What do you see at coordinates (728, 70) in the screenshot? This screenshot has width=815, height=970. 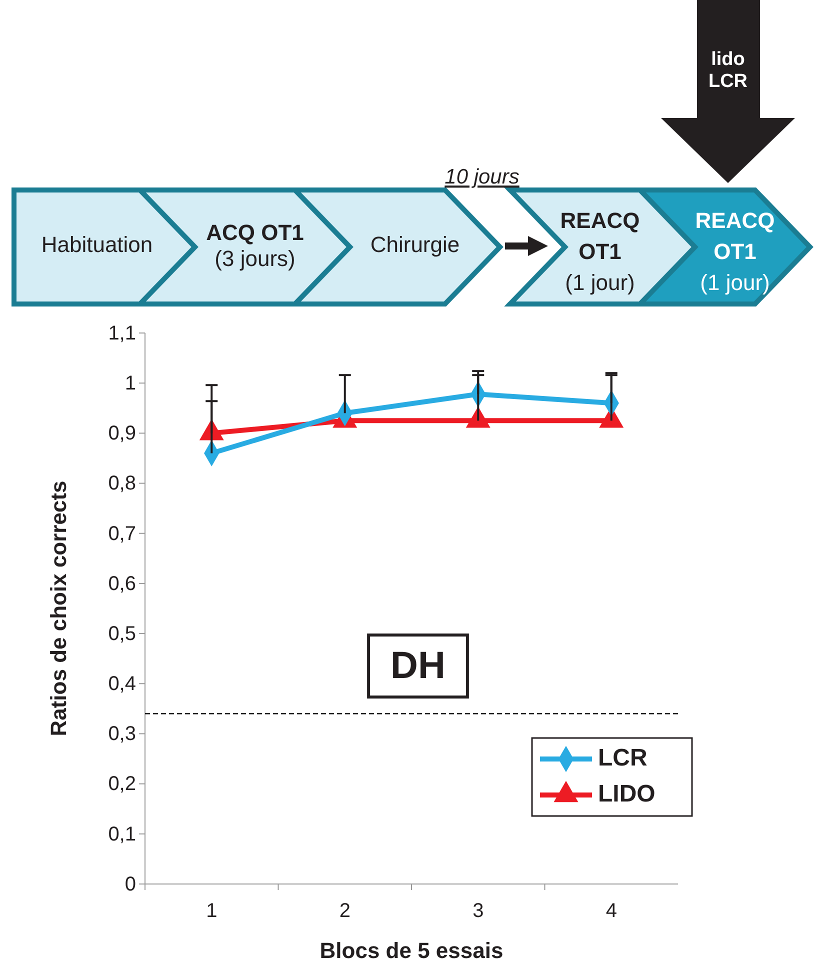 I see `text: lido LCR` at bounding box center [728, 70].